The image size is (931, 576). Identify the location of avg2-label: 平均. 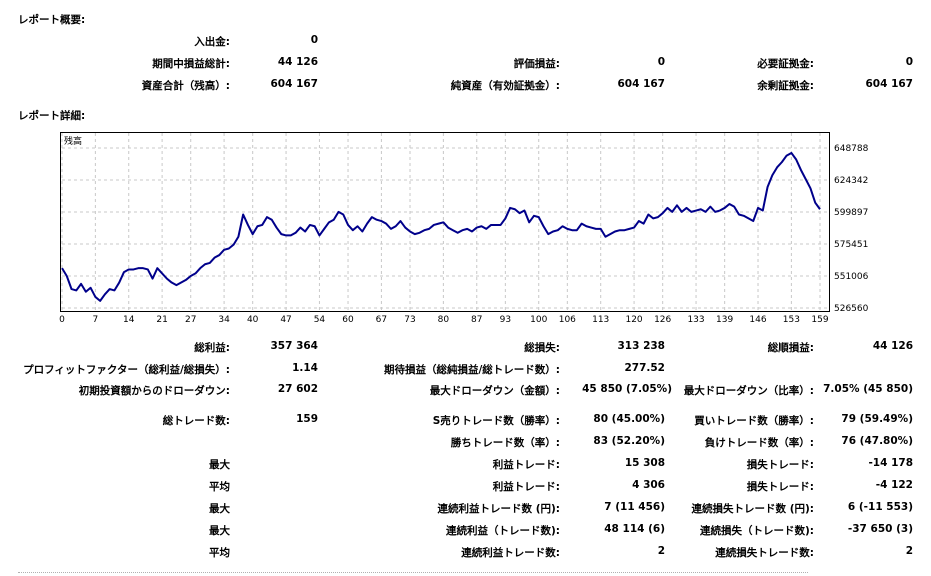
(219, 553).